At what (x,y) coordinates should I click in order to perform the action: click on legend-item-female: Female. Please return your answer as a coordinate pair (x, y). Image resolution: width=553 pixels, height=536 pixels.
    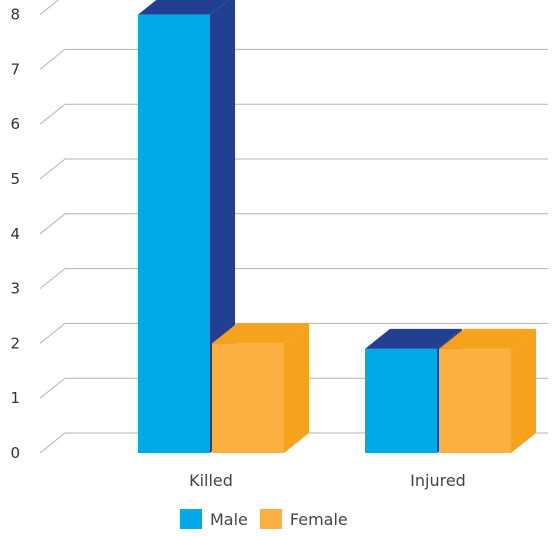
    Looking at the image, I should click on (303, 519).